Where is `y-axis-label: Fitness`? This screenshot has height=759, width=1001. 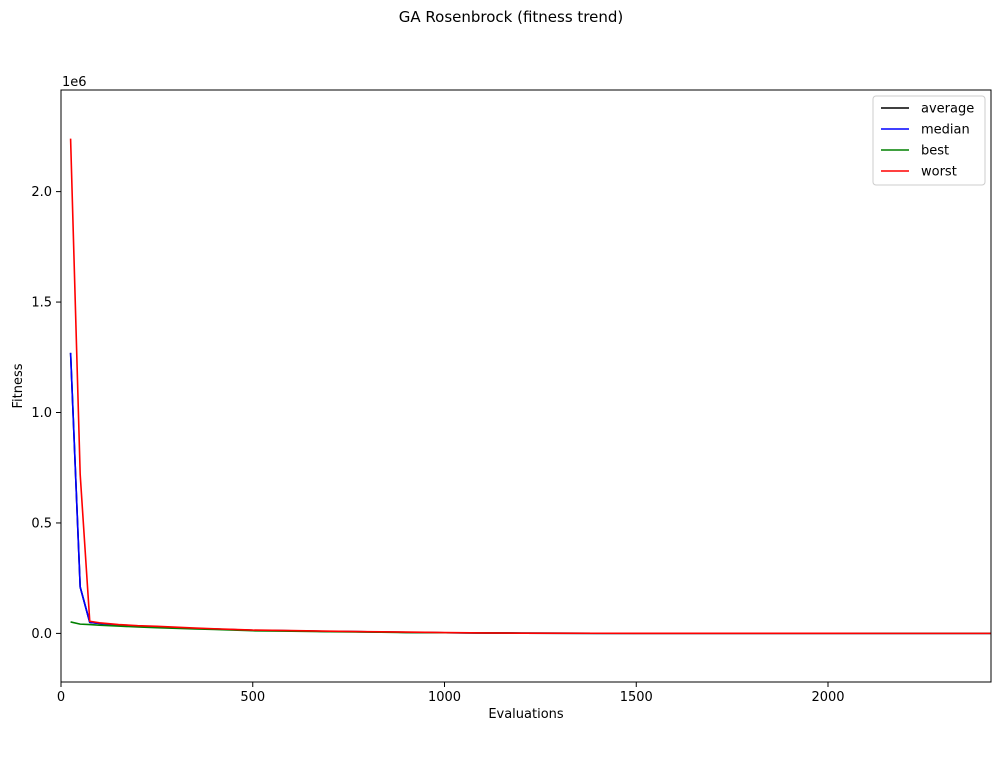
y-axis-label: Fitness is located at coordinates (18, 385).